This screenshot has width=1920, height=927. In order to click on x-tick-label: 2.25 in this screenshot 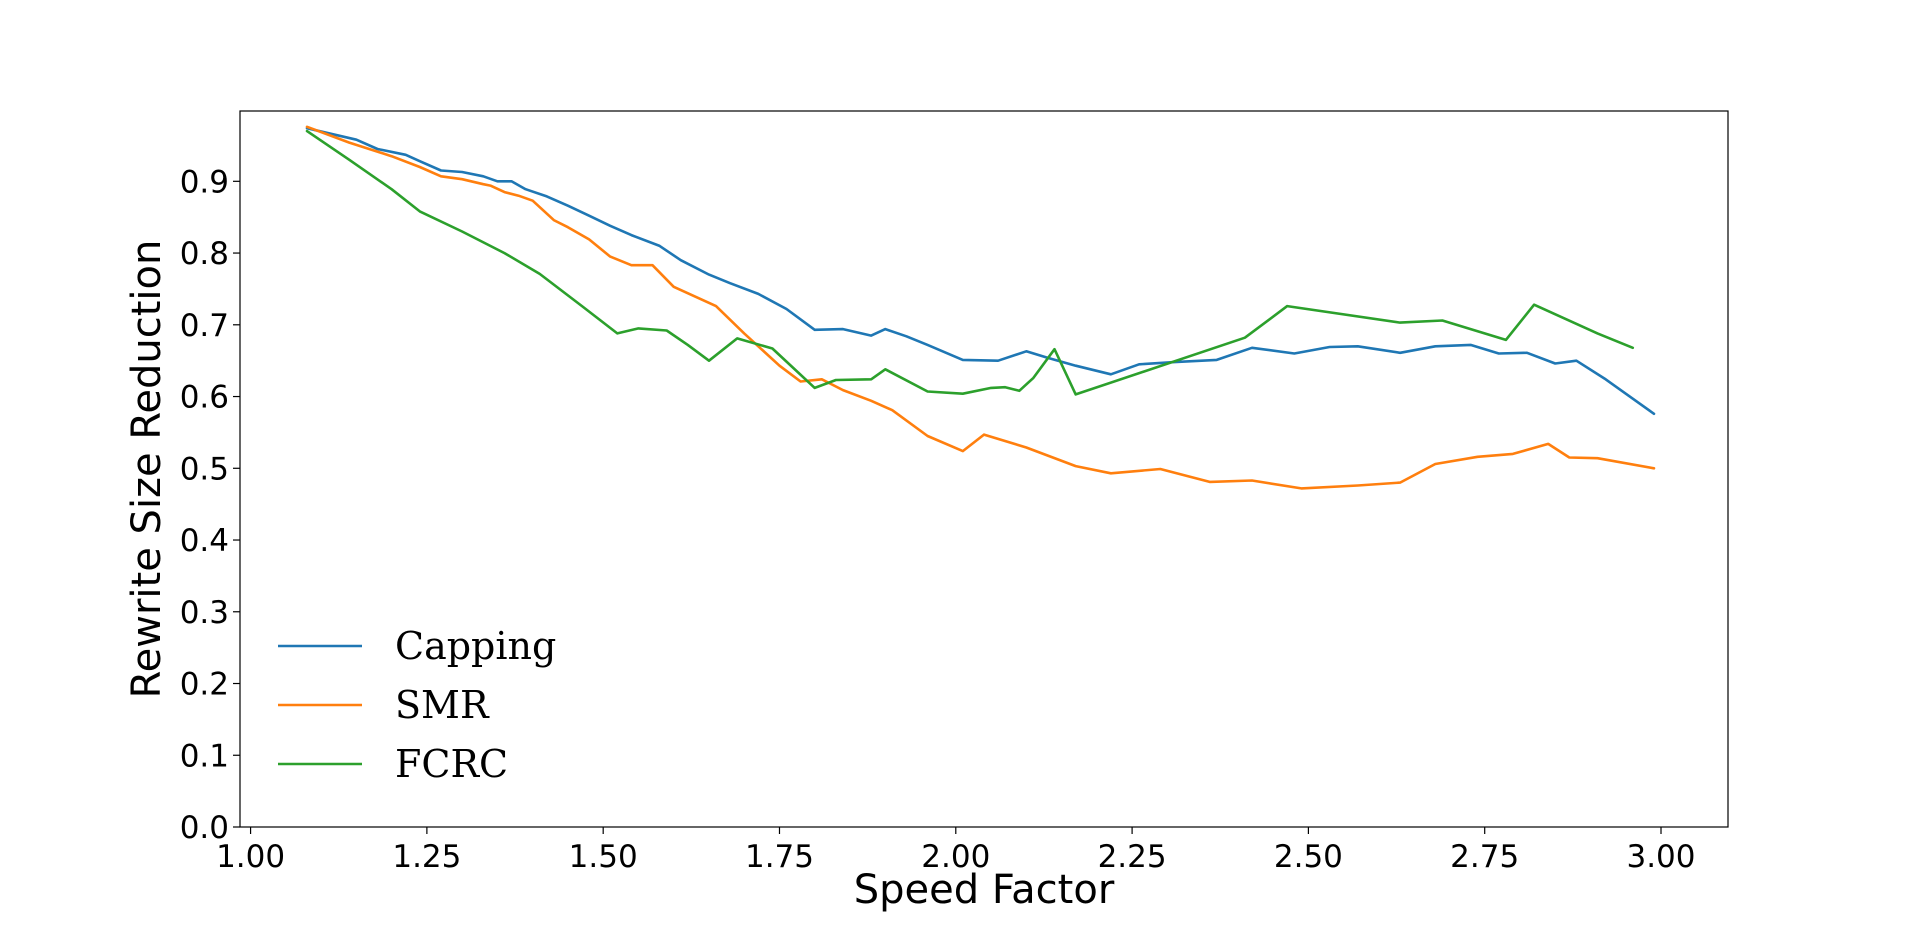, I will do `click(1132, 857)`.